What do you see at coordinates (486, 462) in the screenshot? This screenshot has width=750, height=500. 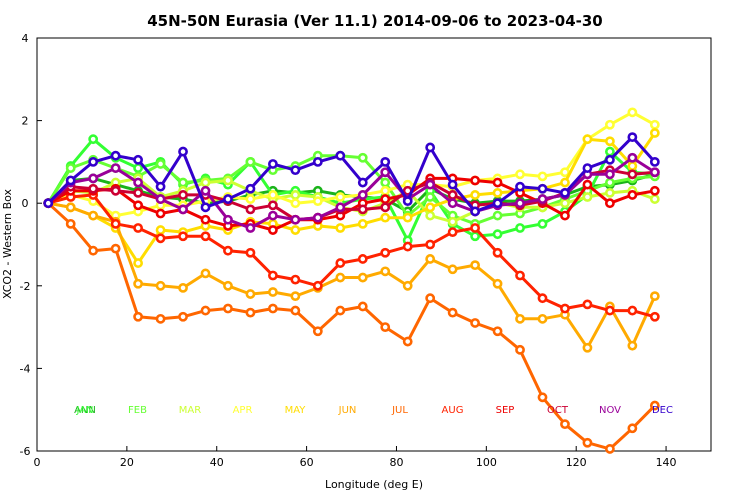 I see `x-tick-label: 100` at bounding box center [486, 462].